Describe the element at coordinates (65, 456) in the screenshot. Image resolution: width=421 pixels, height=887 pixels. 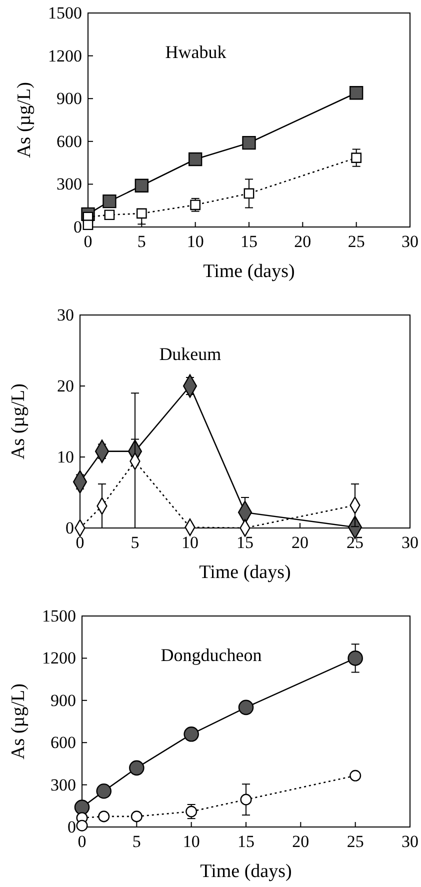
I see `y-tick-label: 10` at that location.